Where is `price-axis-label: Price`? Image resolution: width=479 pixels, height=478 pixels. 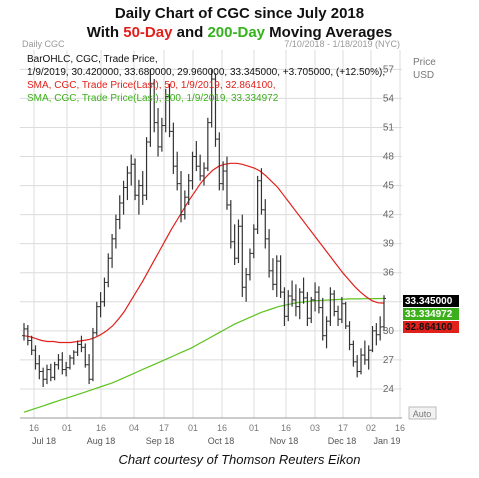
price-axis-label: Price is located at coordinates (424, 62).